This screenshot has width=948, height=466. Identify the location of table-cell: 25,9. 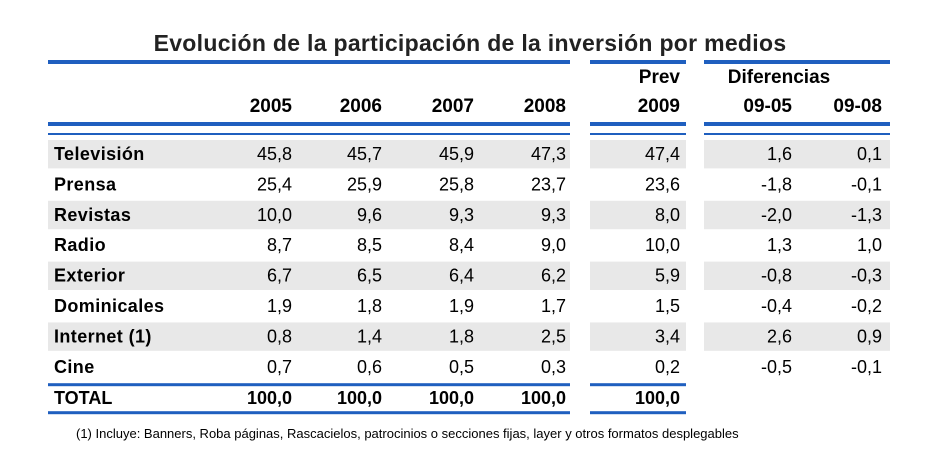
(364, 184).